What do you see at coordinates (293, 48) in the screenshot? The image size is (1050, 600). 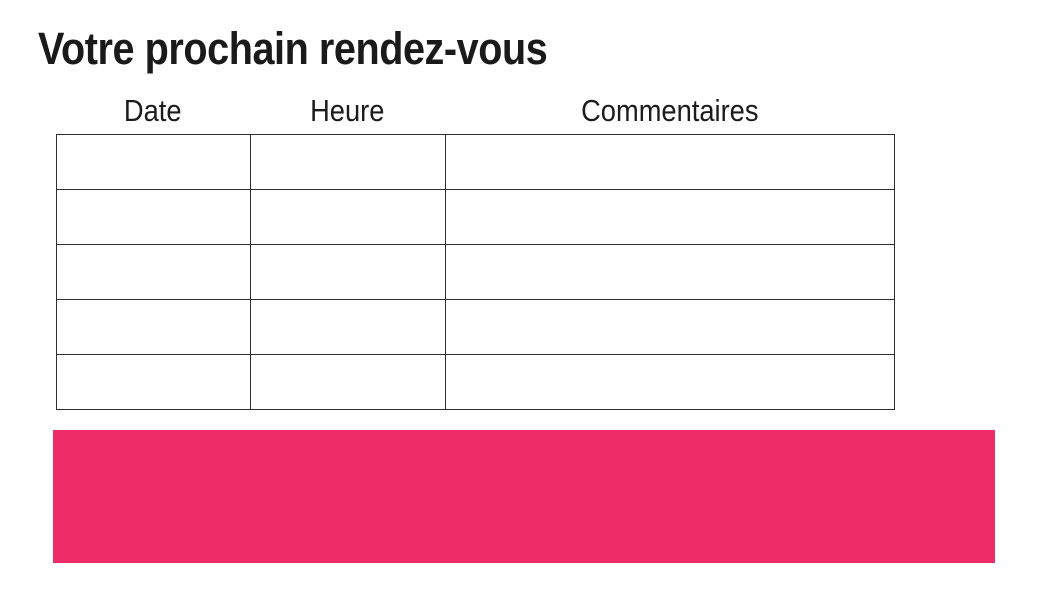 I see `page-title: Votre prochain rendez-vous` at bounding box center [293, 48].